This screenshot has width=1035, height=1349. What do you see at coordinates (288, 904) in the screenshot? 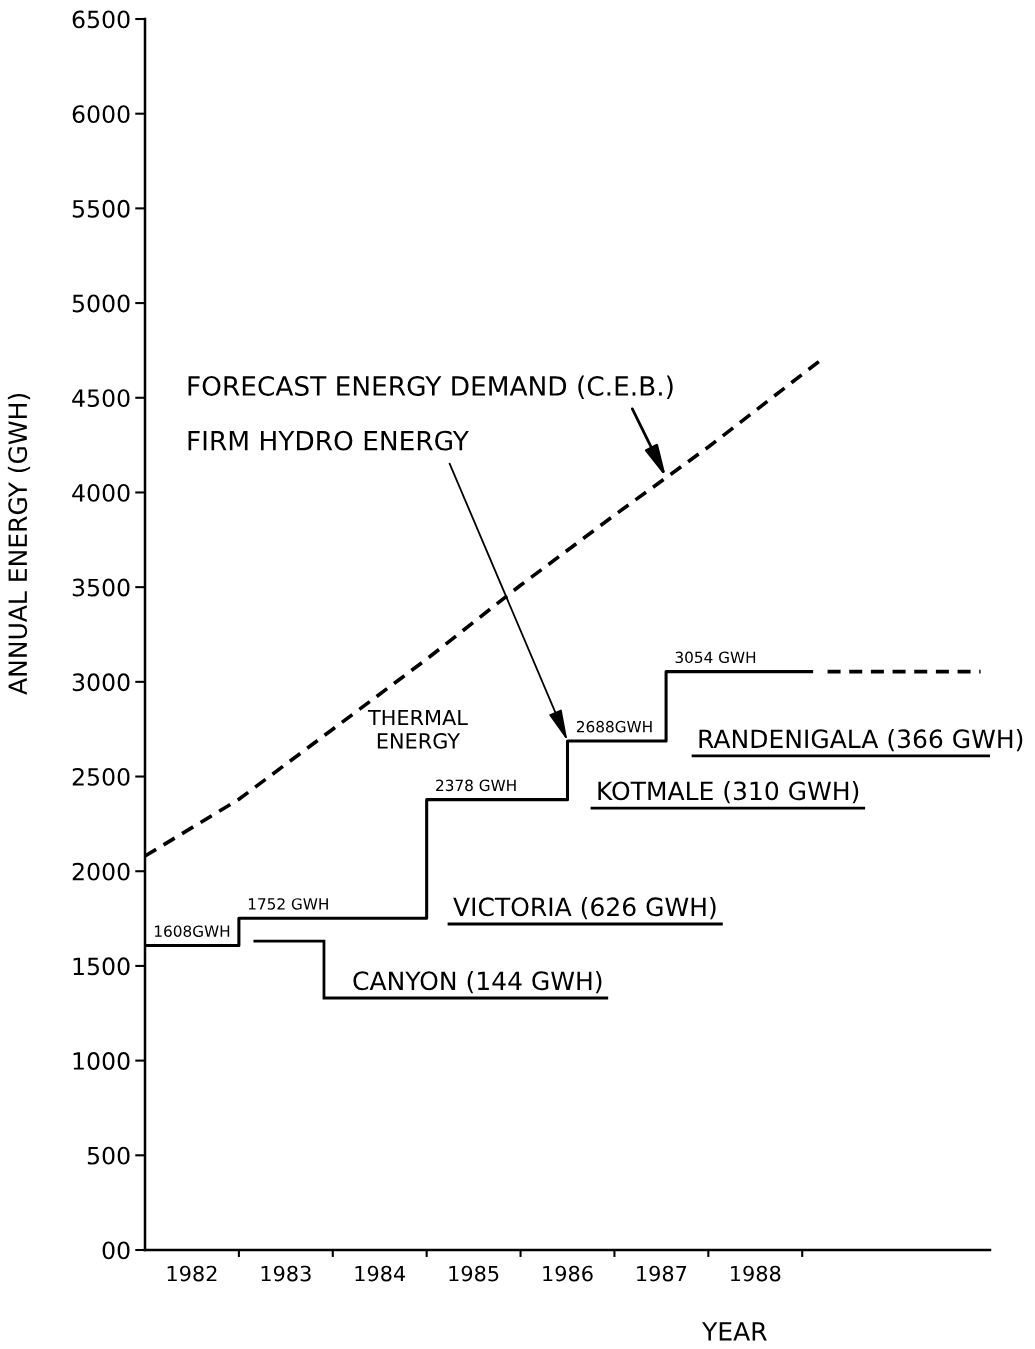
I see `data-label: 1752 GWH` at bounding box center [288, 904].